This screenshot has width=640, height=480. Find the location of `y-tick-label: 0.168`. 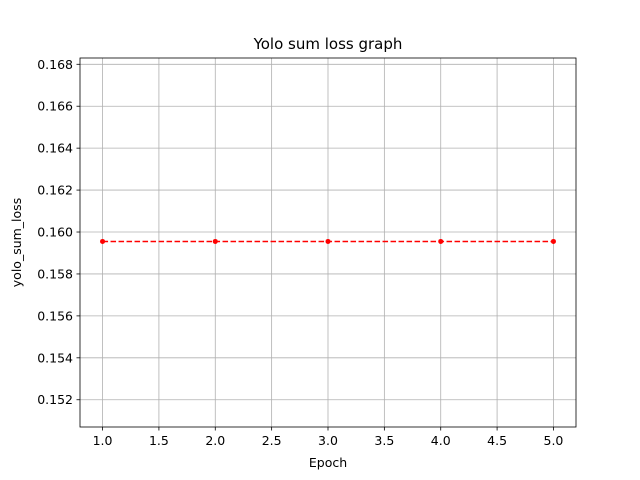

y-tick-label: 0.168 is located at coordinates (55, 64).